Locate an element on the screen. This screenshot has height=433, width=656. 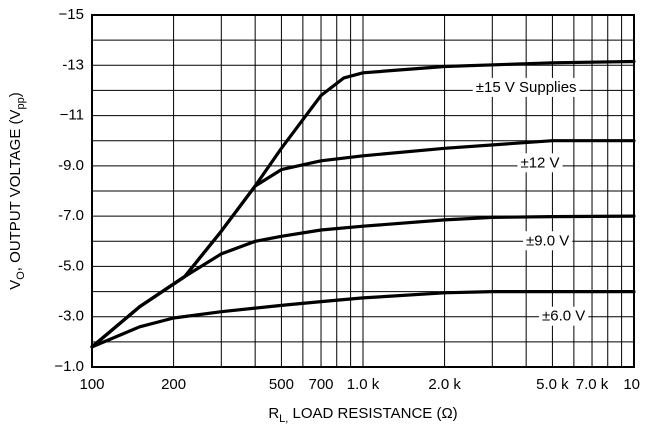
series-label-3: ±9.0 V is located at coordinates (547, 240).